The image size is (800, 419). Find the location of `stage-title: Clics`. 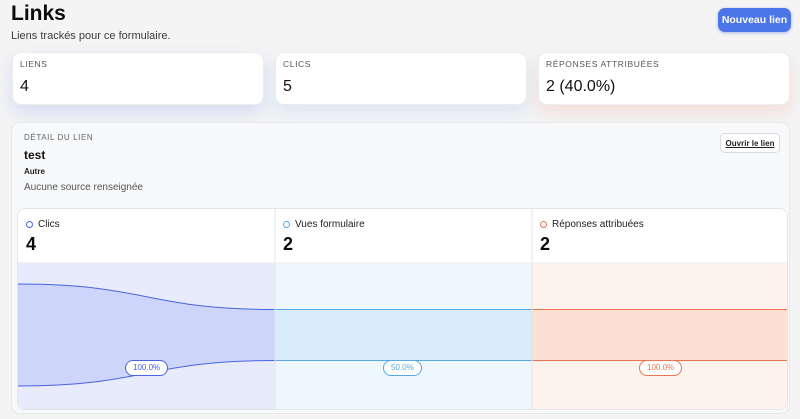

stage-title: Clics is located at coordinates (43, 224).